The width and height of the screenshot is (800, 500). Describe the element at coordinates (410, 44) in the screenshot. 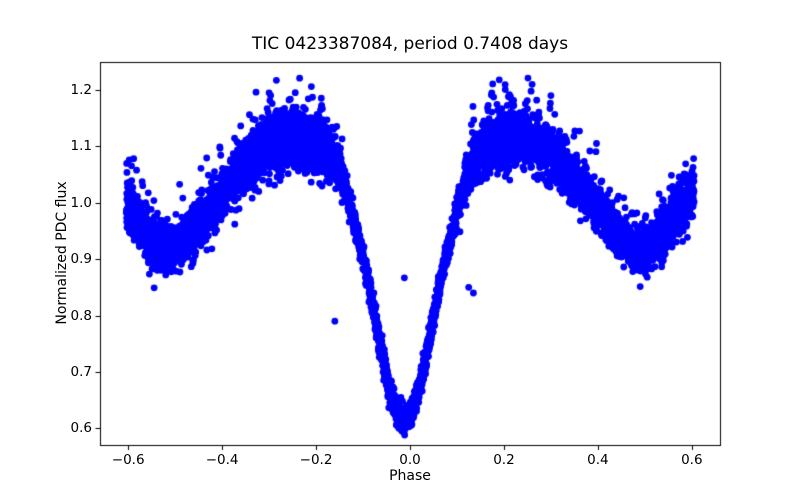

I see `chart-title: TIC 0423387084, period 0.7408 days` at that location.